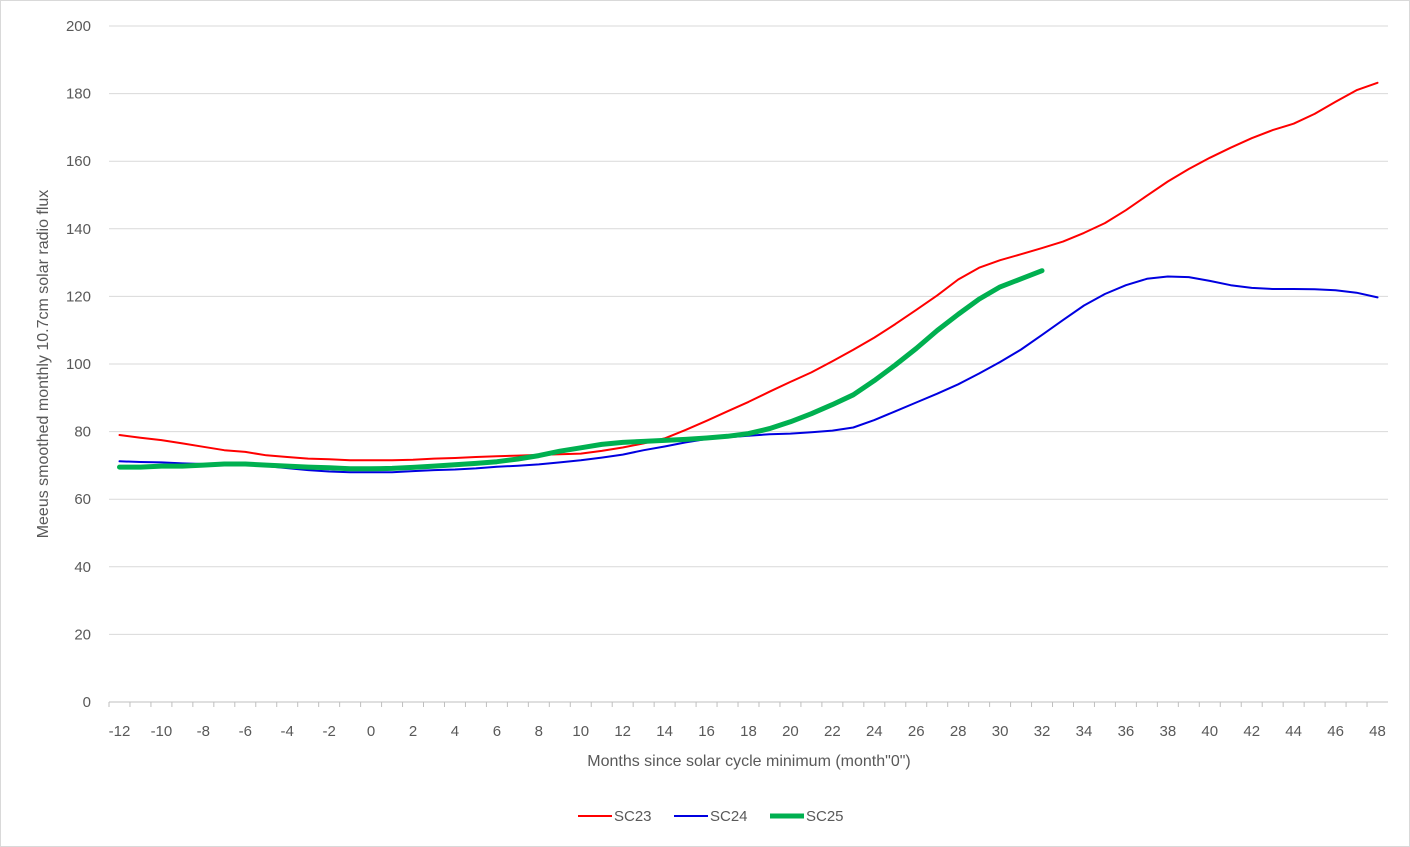 This screenshot has width=1410, height=847. What do you see at coordinates (916, 731) in the screenshot?
I see `x-tick-label: 26` at bounding box center [916, 731].